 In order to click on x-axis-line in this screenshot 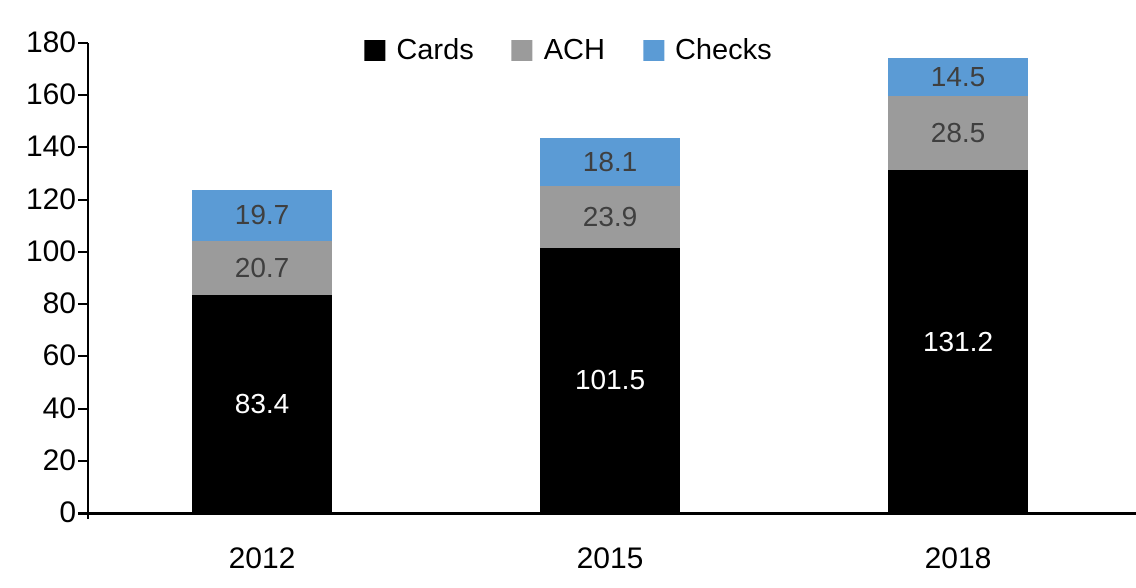, I will do `click(607, 513)`.